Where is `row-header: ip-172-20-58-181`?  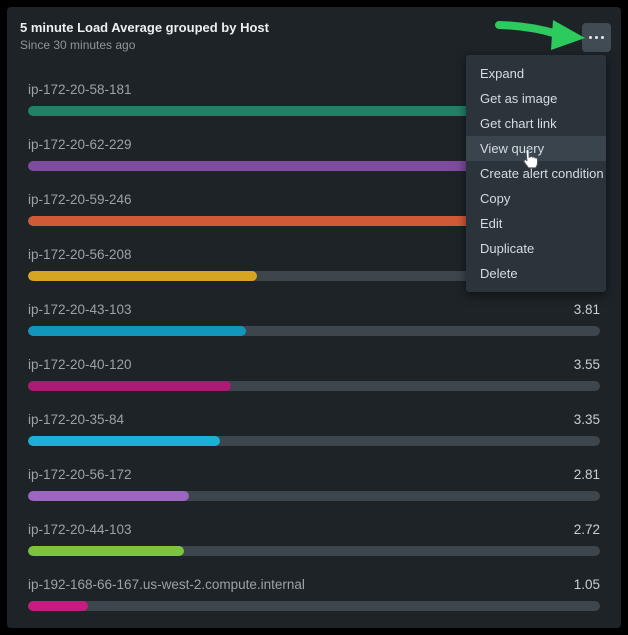
row-header: ip-172-20-58-181 is located at coordinates (314, 87).